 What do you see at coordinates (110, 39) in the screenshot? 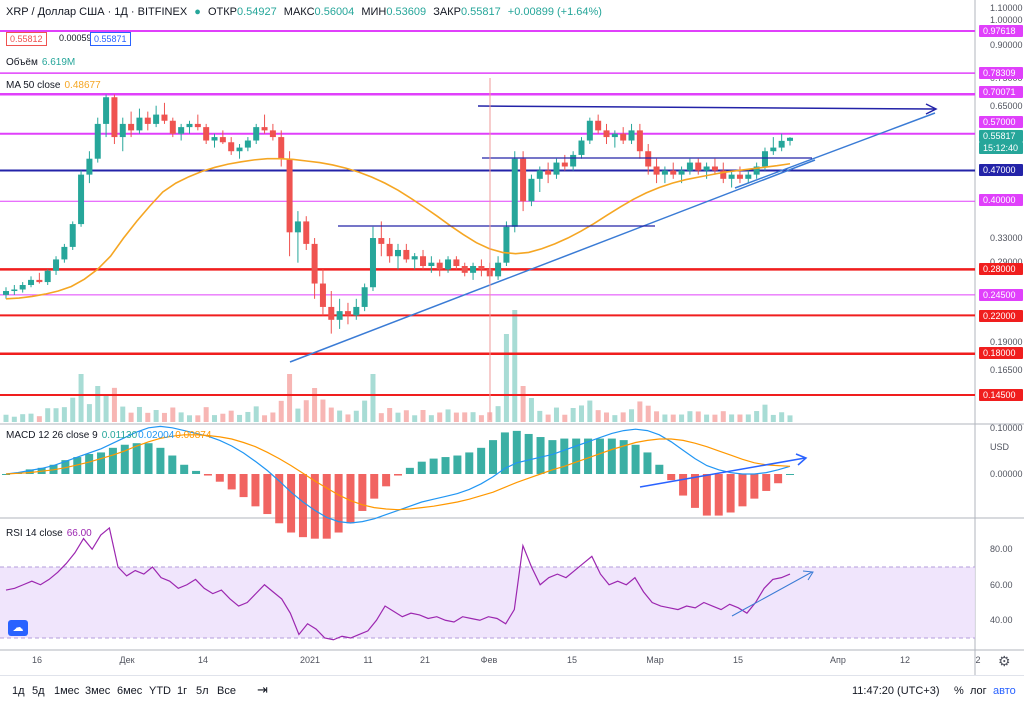
I see `ask-button: 0.55871` at bounding box center [110, 39].